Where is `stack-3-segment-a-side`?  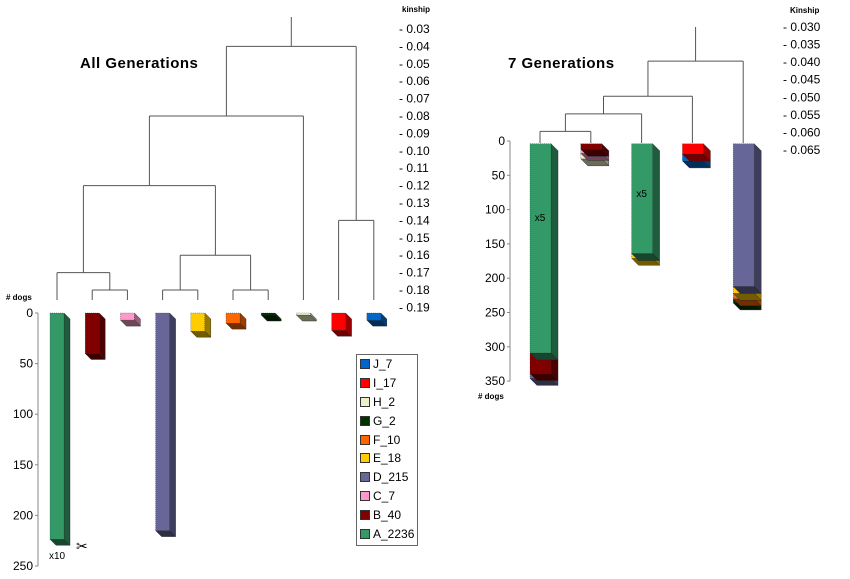 stack-3-segment-a-side is located at coordinates (656, 202).